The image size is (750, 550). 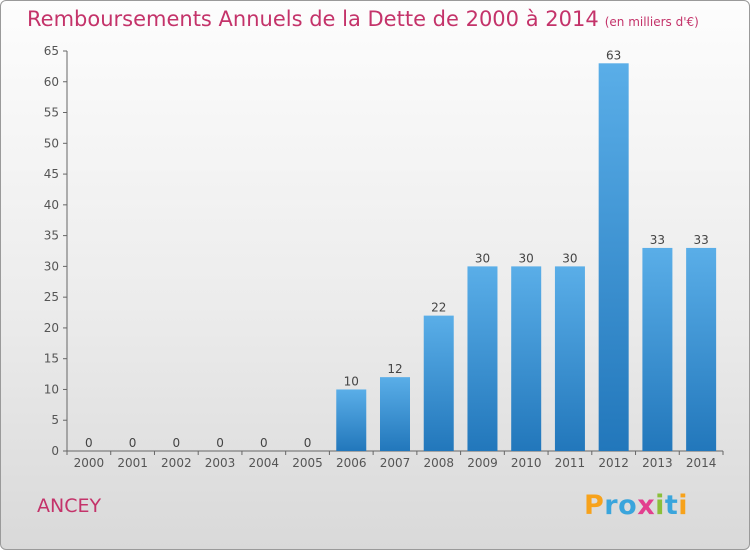 I want to click on y-tick-label: 55, so click(x=51, y=113).